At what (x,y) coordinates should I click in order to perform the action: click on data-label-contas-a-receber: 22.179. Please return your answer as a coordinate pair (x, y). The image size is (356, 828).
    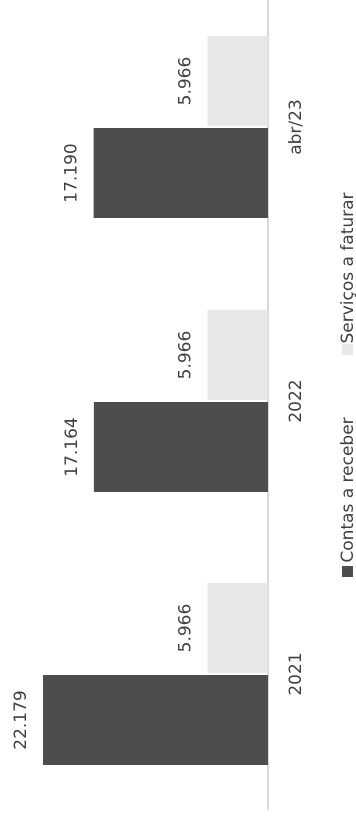
    Looking at the image, I should click on (21, 719).